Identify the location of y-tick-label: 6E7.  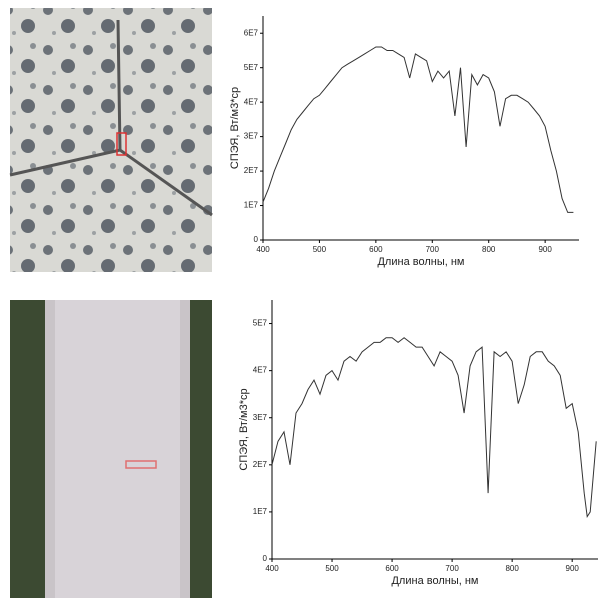
(251, 32).